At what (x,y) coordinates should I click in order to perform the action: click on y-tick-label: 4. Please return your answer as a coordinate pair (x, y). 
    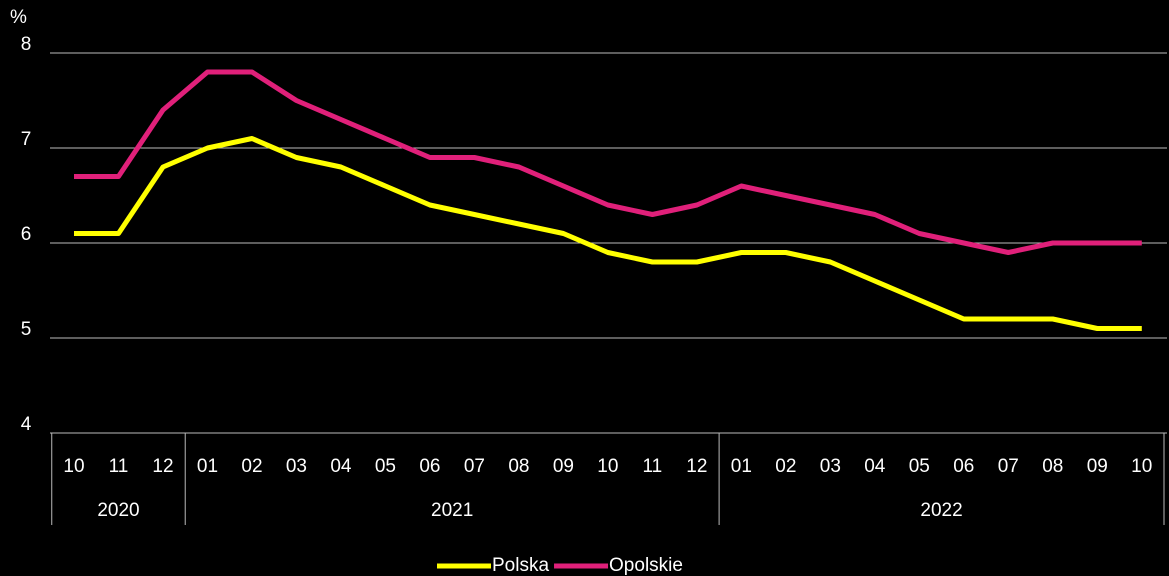
    Looking at the image, I should click on (26, 424).